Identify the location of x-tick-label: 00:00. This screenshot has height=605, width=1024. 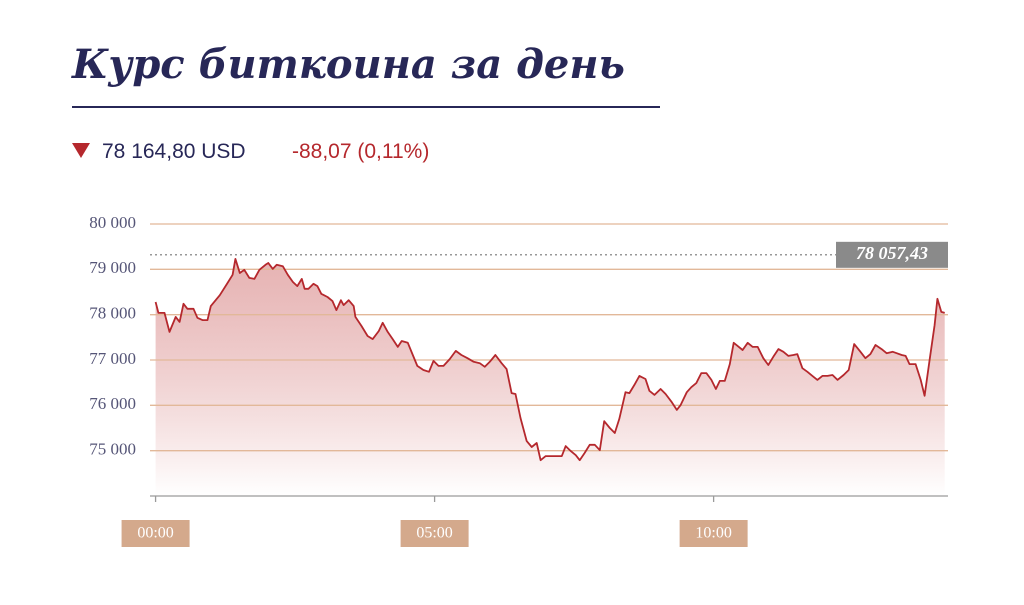
(155, 533).